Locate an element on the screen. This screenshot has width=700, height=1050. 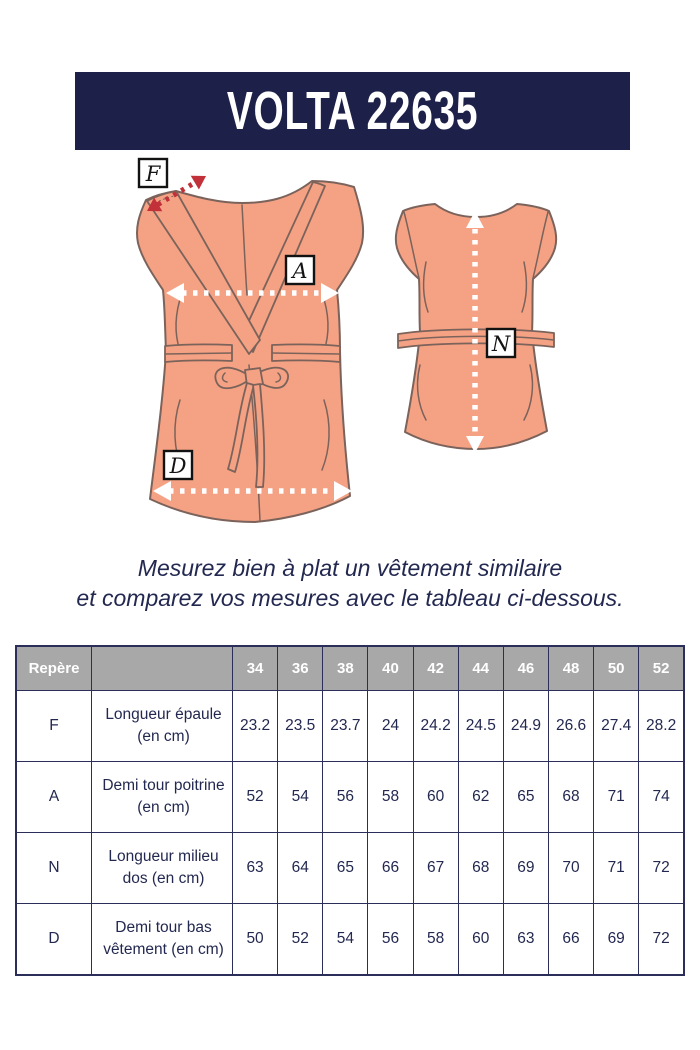
size-header-cell: 40 is located at coordinates (390, 668).